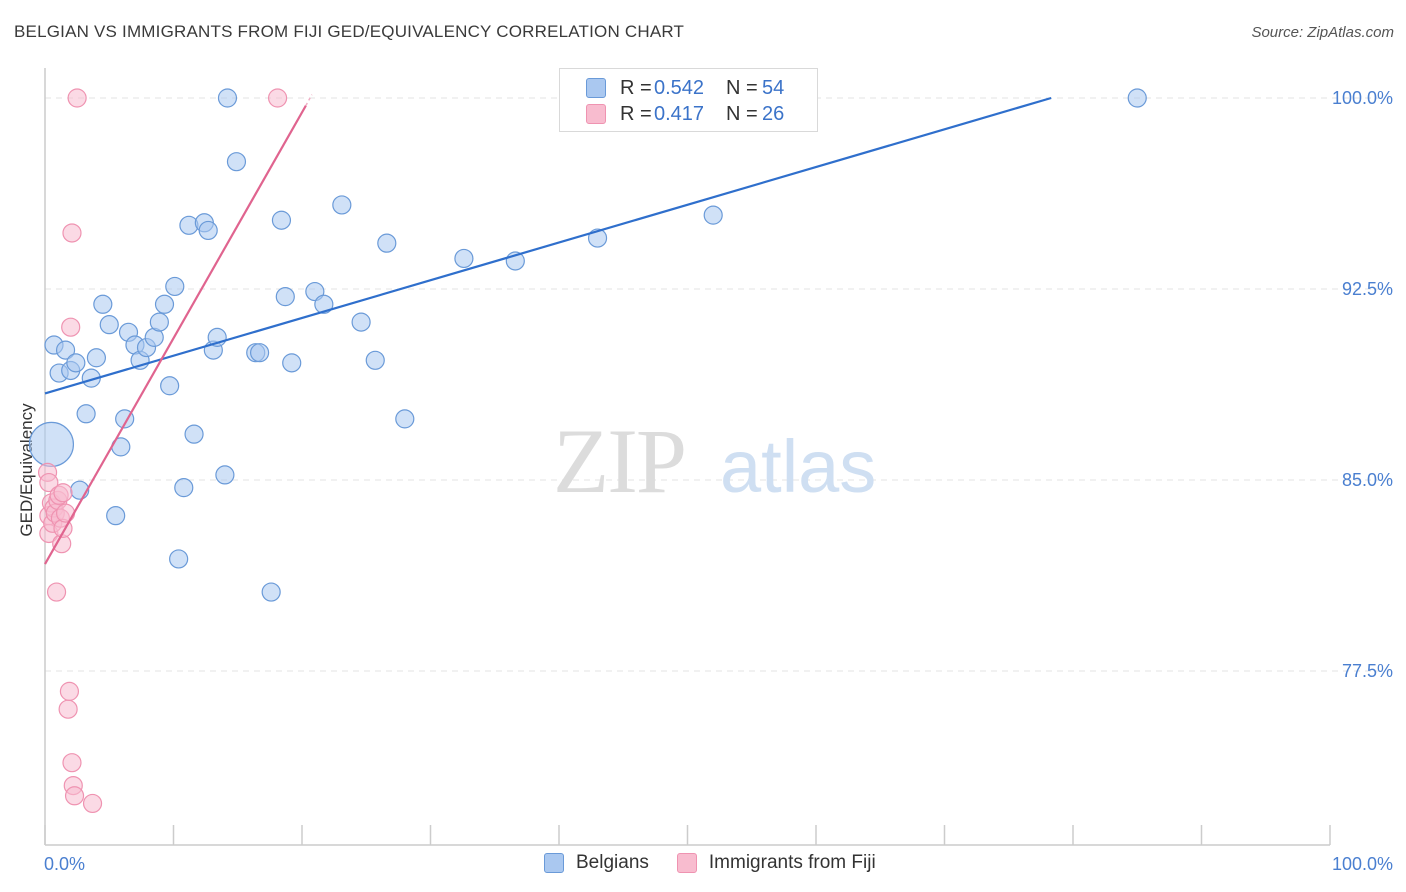 The width and height of the screenshot is (1406, 892). I want to click on legend-label-fiji: Immigrants from Fiji, so click(792, 862).